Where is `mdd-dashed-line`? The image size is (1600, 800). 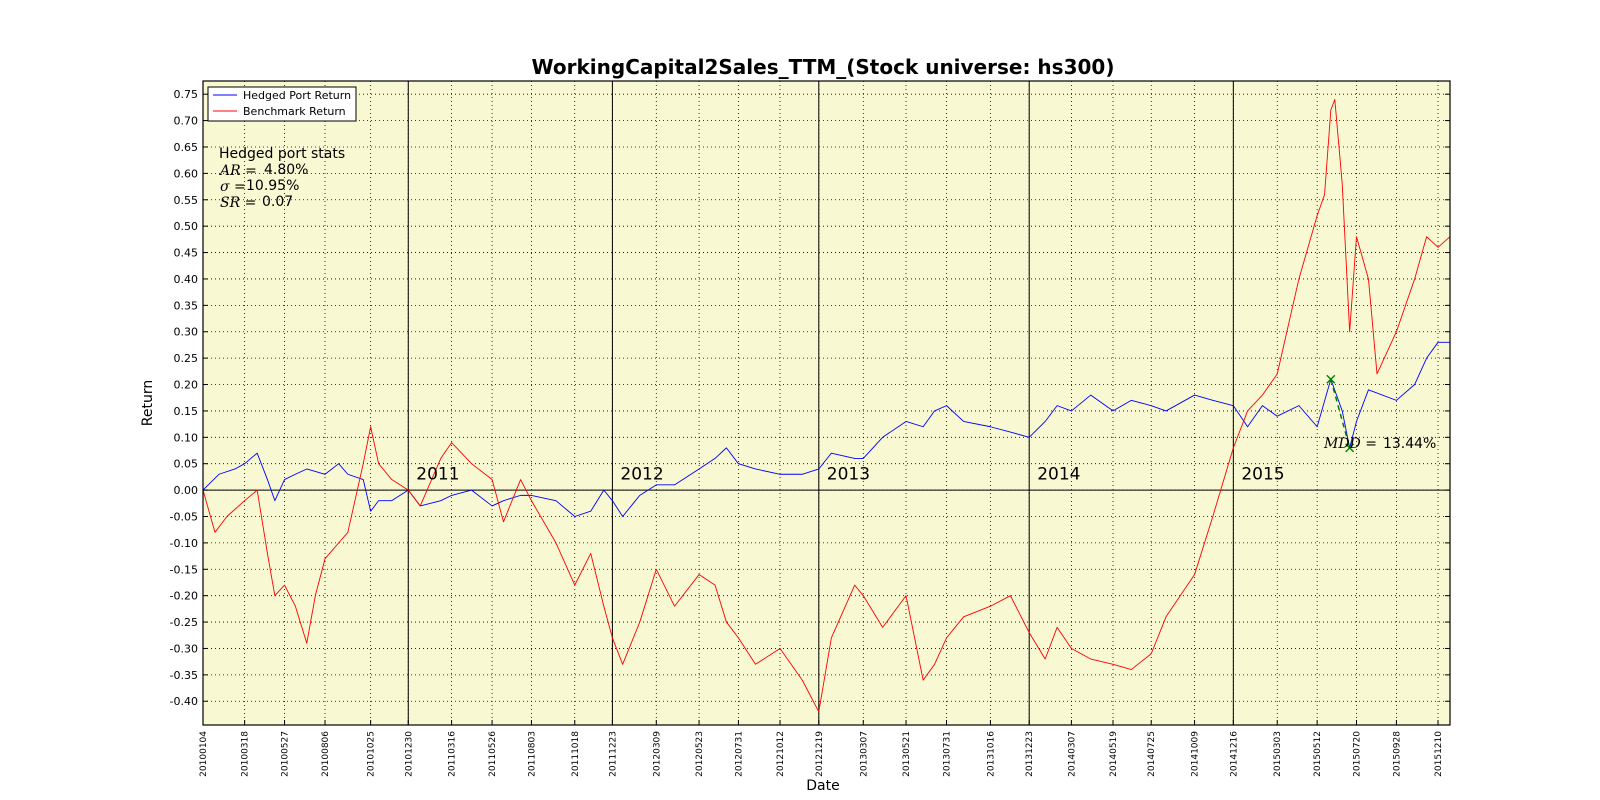
mdd-dashed-line is located at coordinates (1340, 414).